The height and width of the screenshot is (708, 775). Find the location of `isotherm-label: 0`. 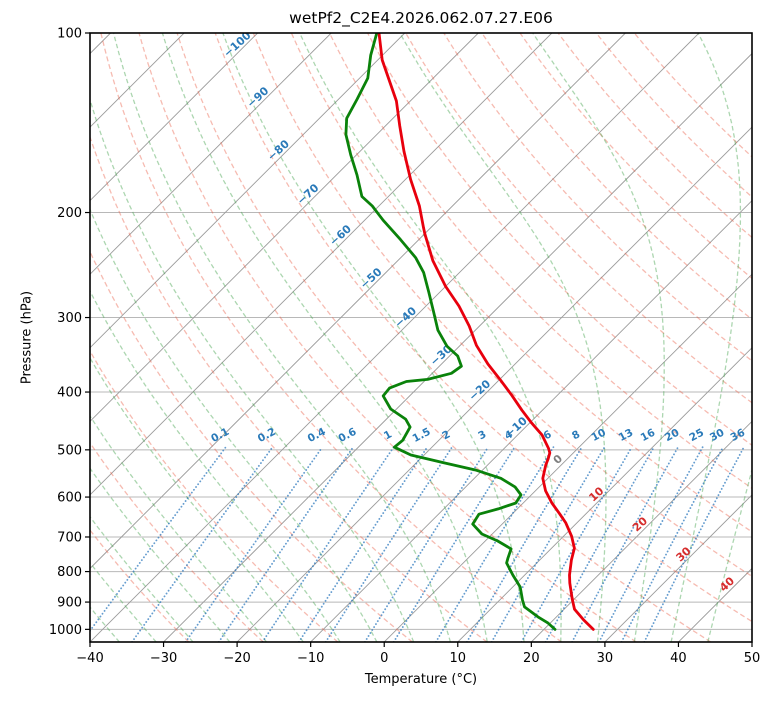

isotherm-label: 0 is located at coordinates (558, 459).